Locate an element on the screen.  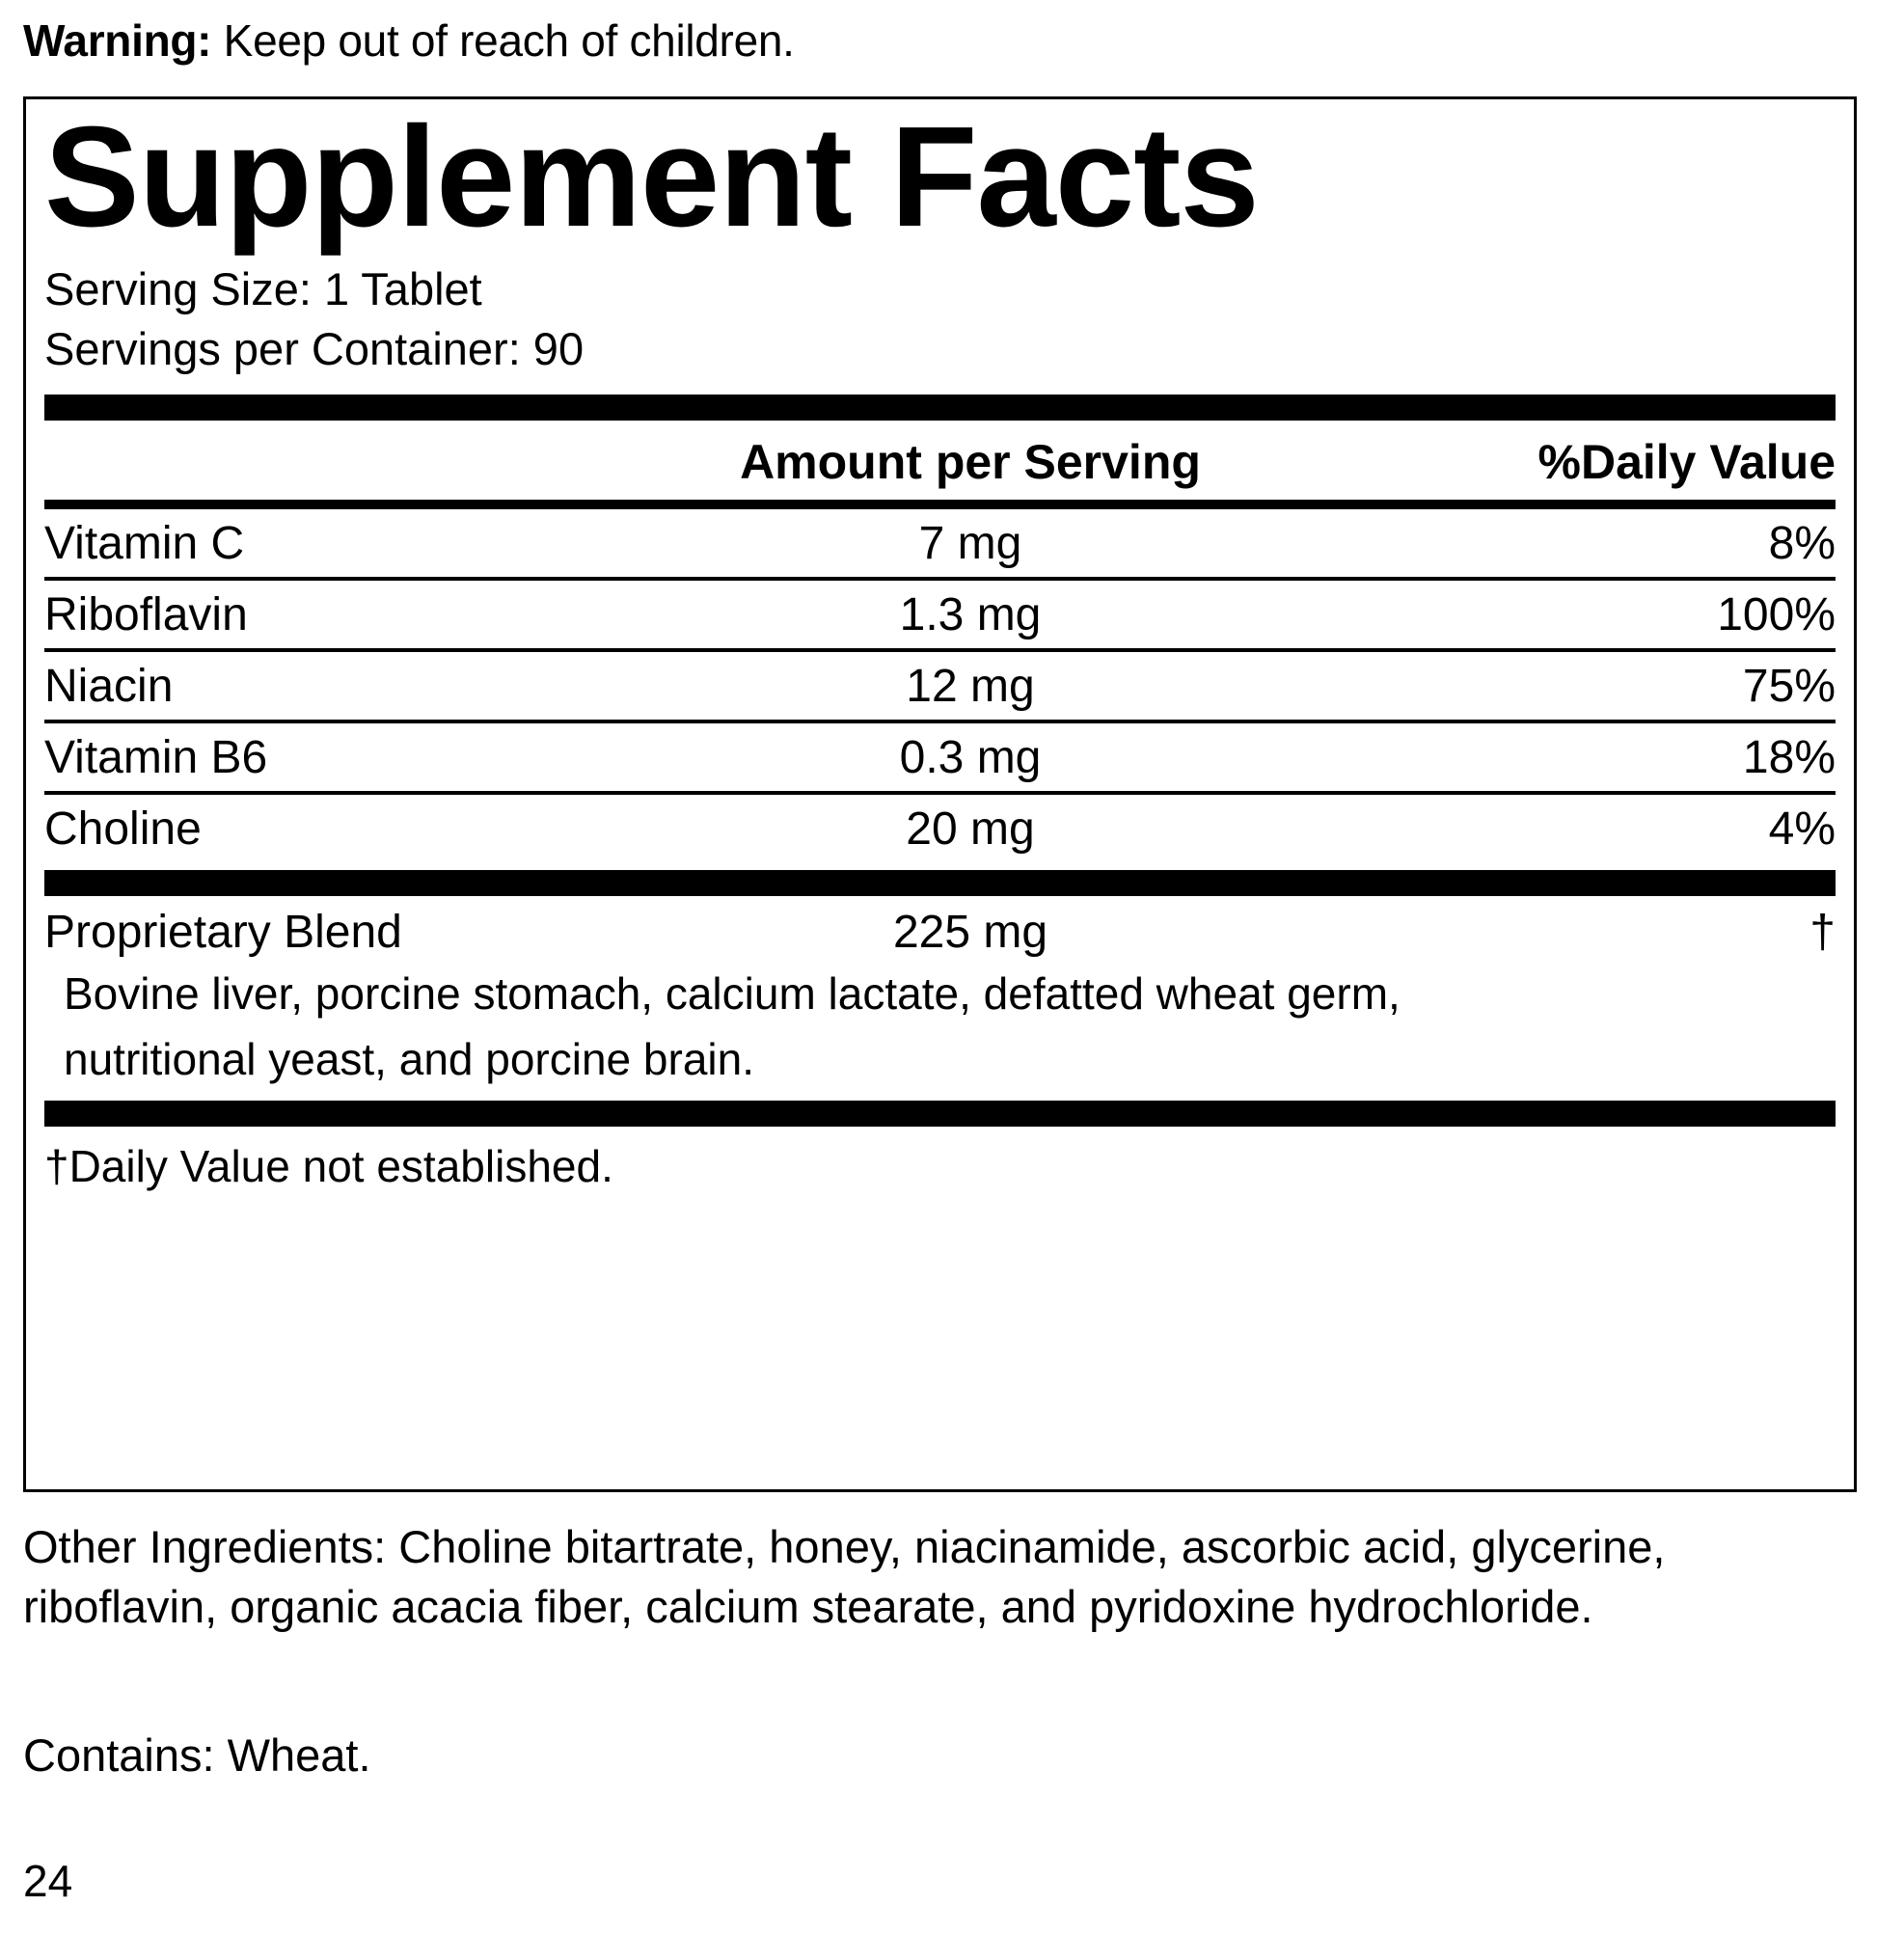
header-amount-per-serving: Amount per Serving is located at coordinates (971, 462).